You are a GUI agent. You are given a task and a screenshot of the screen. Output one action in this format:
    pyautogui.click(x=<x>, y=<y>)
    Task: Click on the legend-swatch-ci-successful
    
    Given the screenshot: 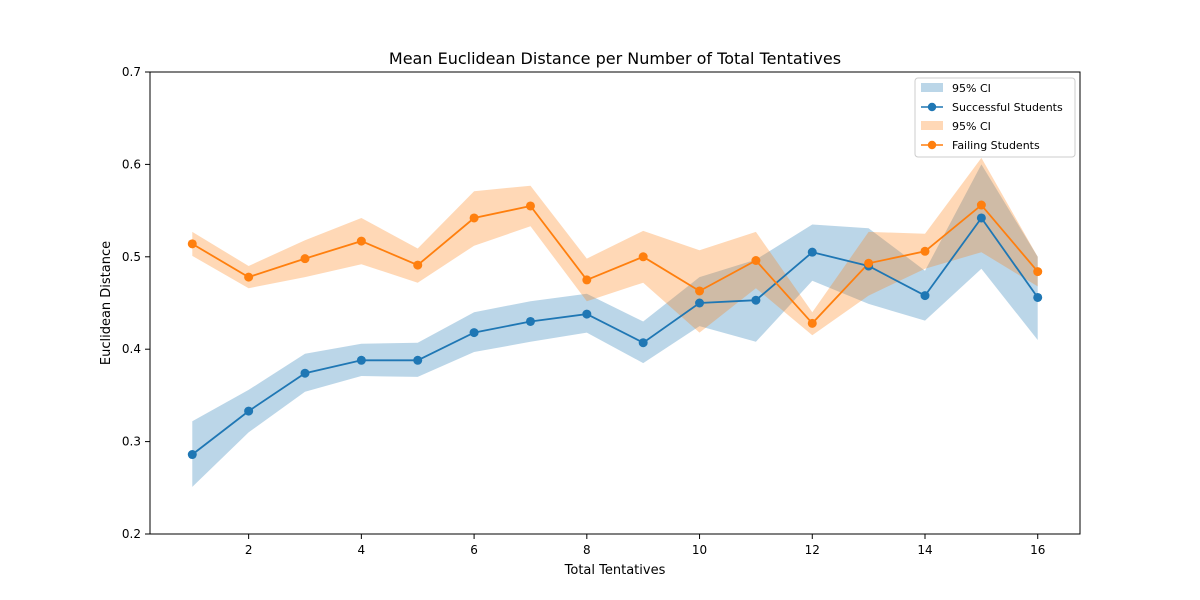 What is the action you would take?
    pyautogui.click(x=932, y=87)
    